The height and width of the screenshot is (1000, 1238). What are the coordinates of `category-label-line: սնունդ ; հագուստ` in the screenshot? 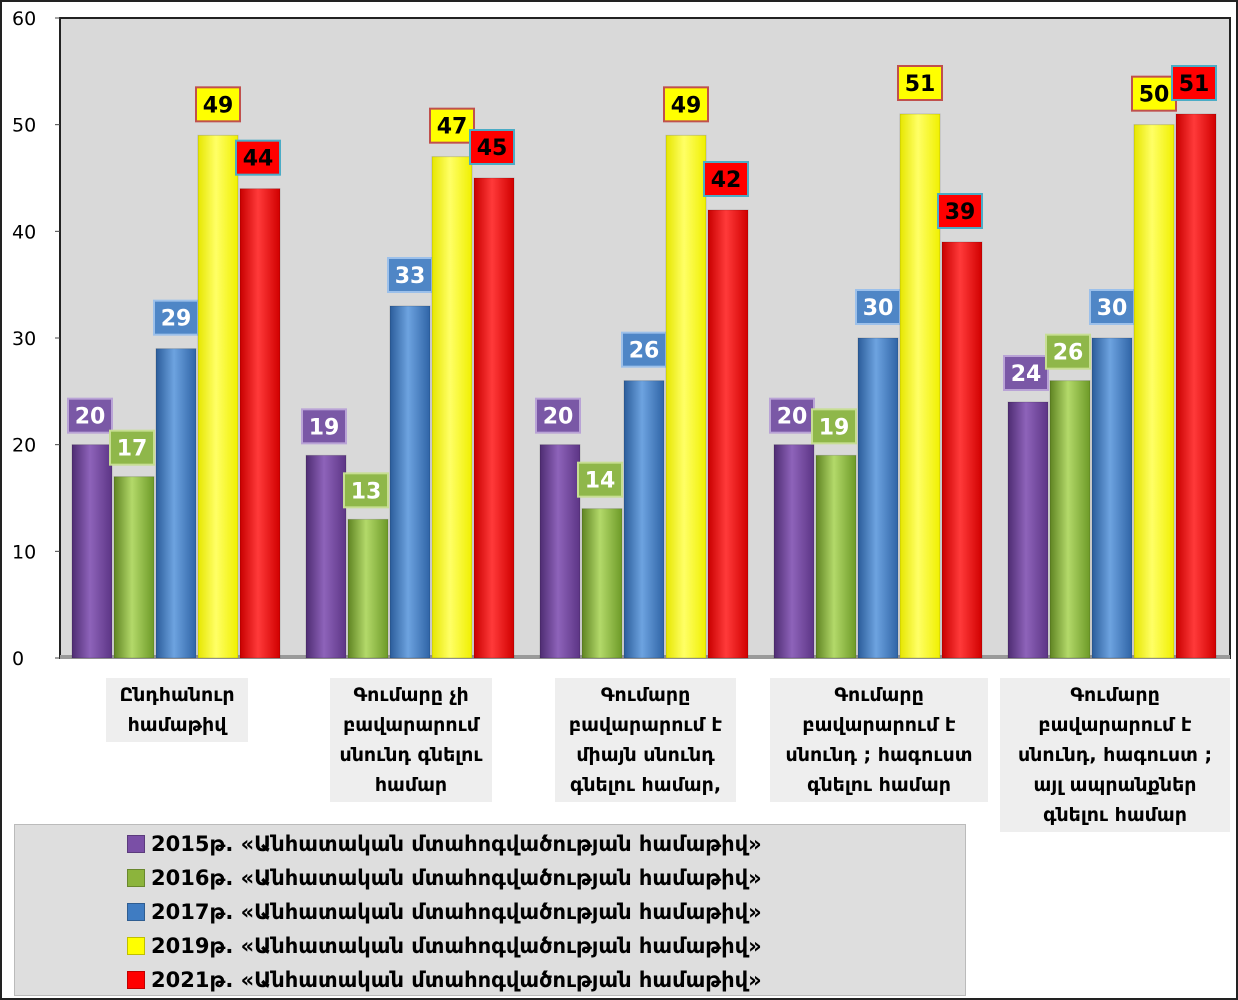 It's located at (879, 755).